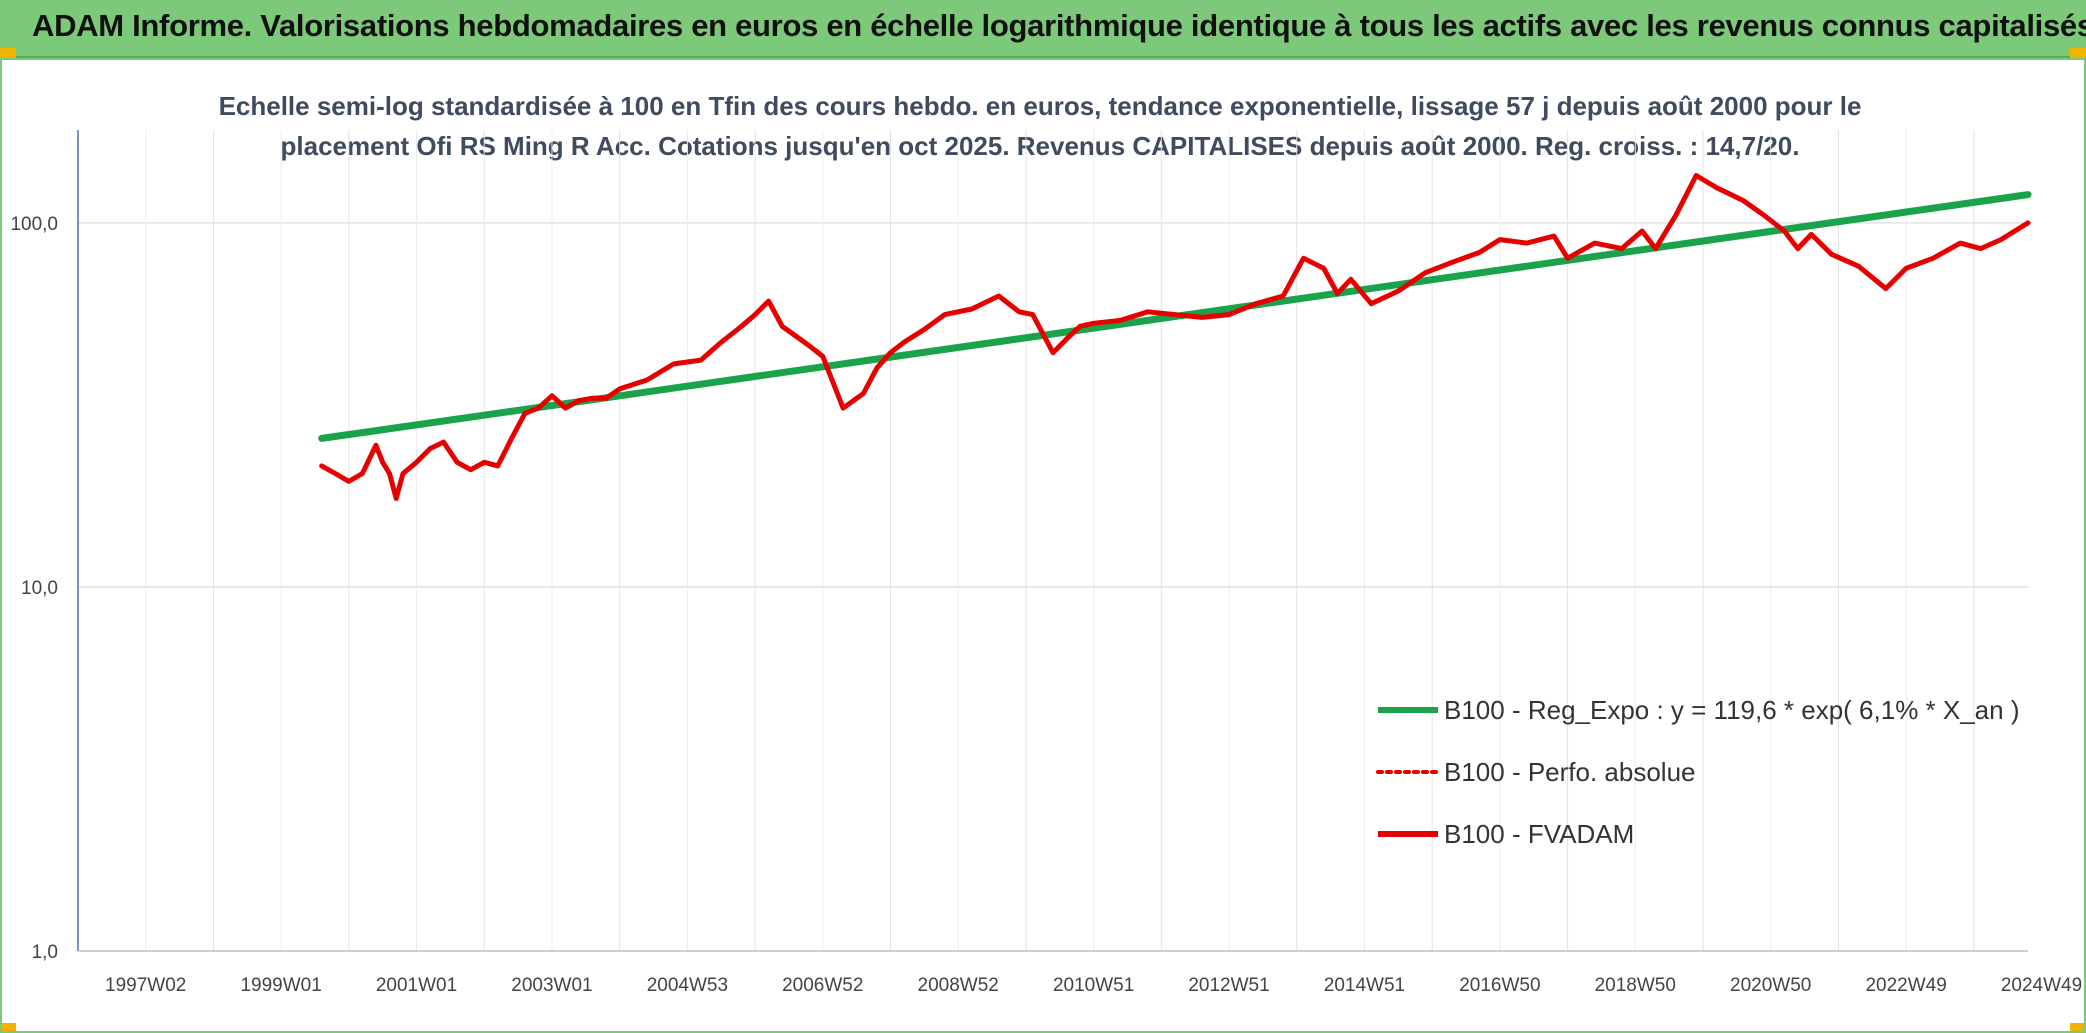 The width and height of the screenshot is (2086, 1033). What do you see at coordinates (1539, 834) in the screenshot?
I see `legend-label: B100 - FVADAM` at bounding box center [1539, 834].